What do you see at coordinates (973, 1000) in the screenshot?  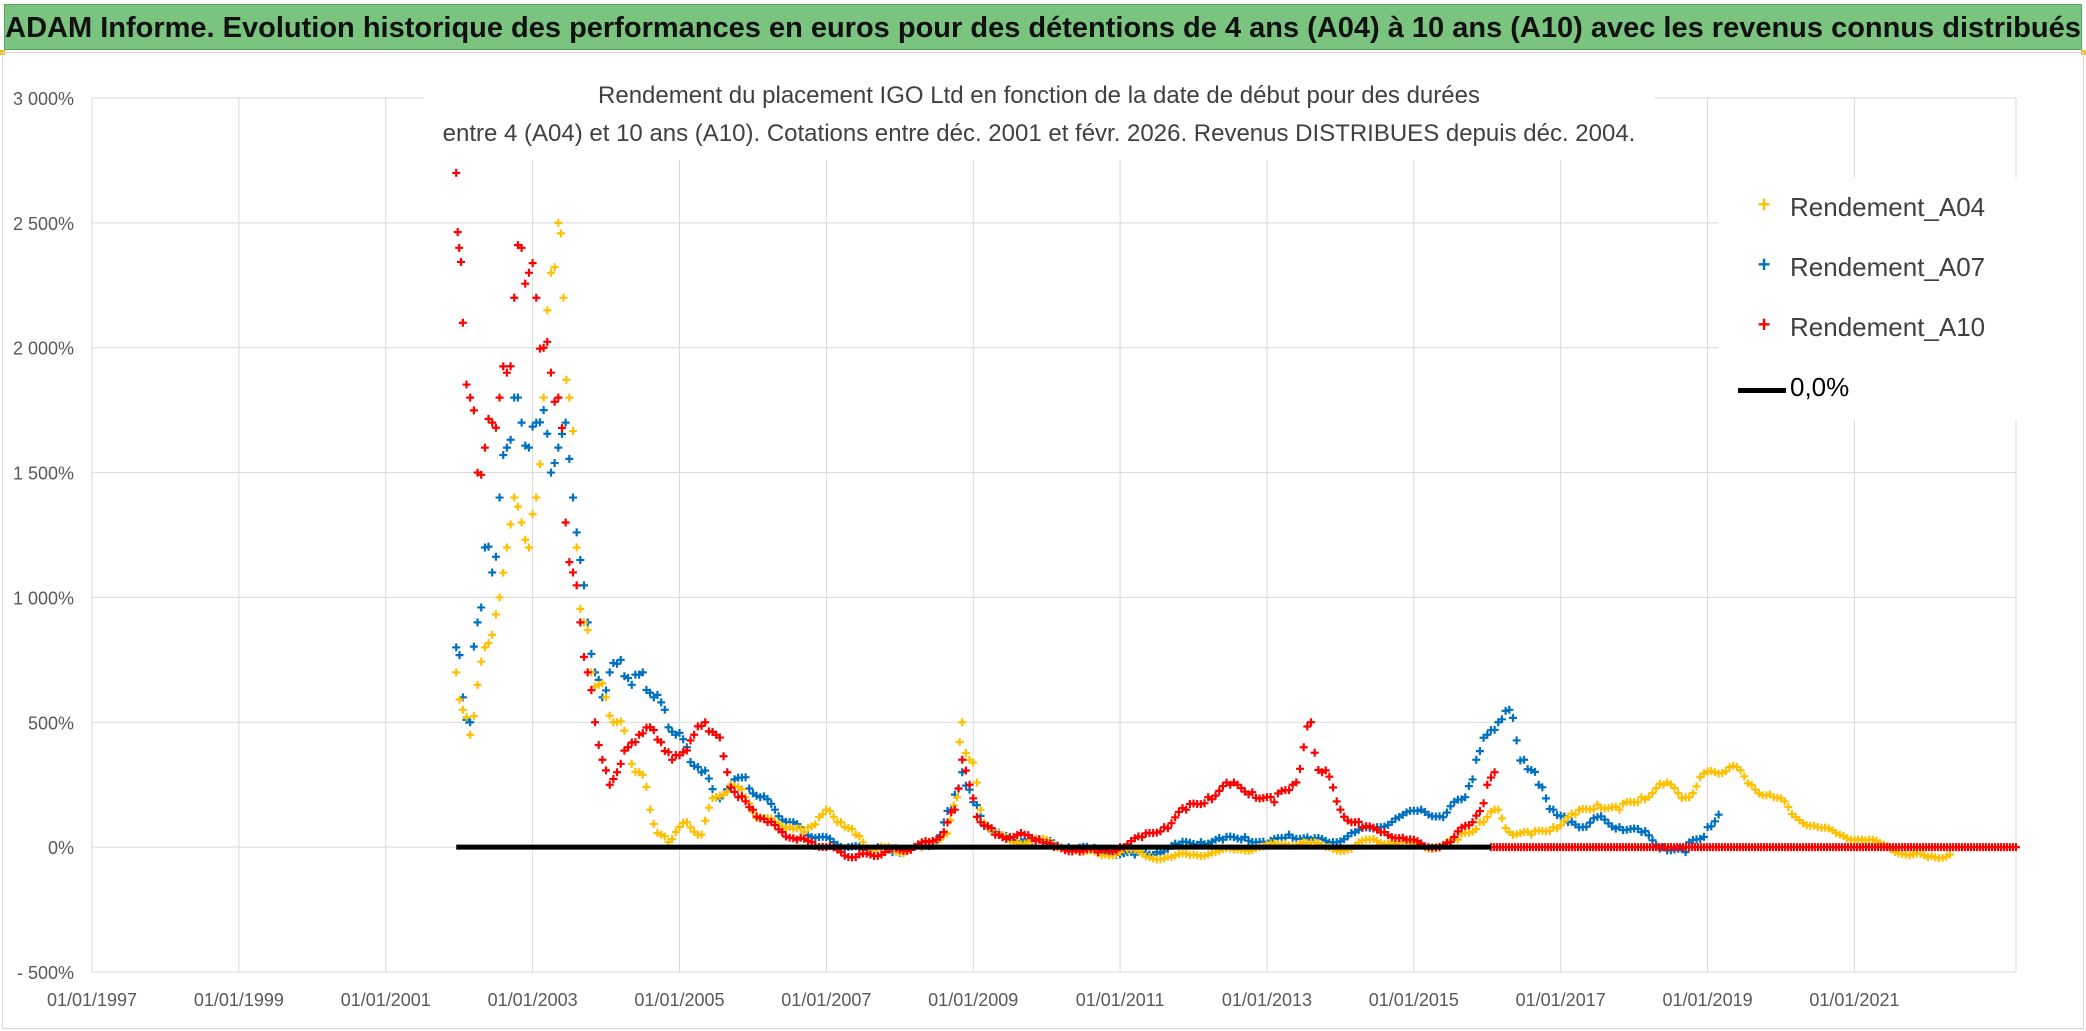 I see `x-tick-label: 01/01/2009` at bounding box center [973, 1000].